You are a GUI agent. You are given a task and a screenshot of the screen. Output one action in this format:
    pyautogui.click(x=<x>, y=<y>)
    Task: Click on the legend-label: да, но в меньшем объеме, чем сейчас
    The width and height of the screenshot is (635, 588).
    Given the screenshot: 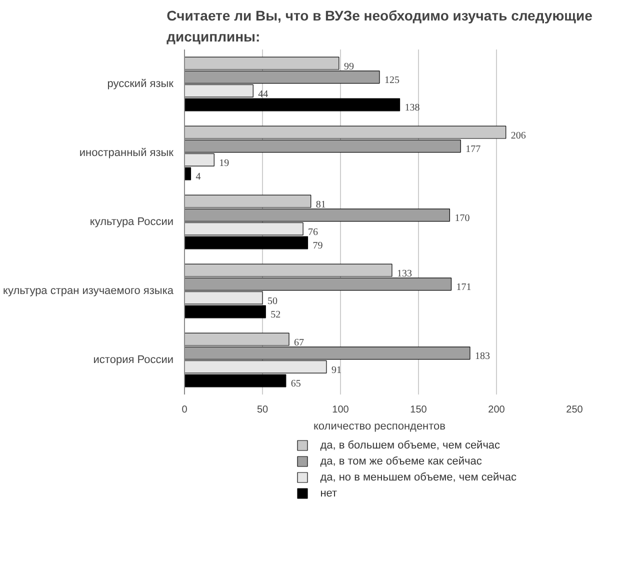 What is the action you would take?
    pyautogui.click(x=418, y=478)
    